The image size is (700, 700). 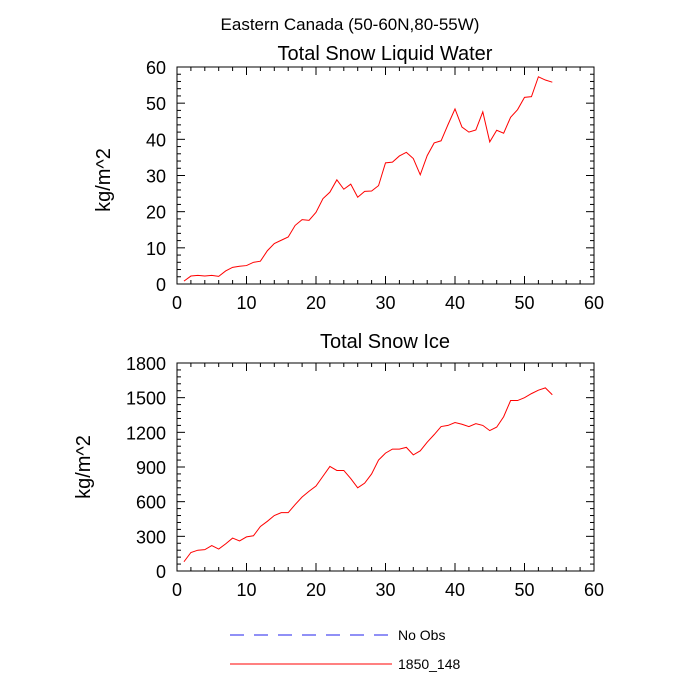 What do you see at coordinates (385, 342) in the screenshot?
I see `panel-title: Total Snow Ice` at bounding box center [385, 342].